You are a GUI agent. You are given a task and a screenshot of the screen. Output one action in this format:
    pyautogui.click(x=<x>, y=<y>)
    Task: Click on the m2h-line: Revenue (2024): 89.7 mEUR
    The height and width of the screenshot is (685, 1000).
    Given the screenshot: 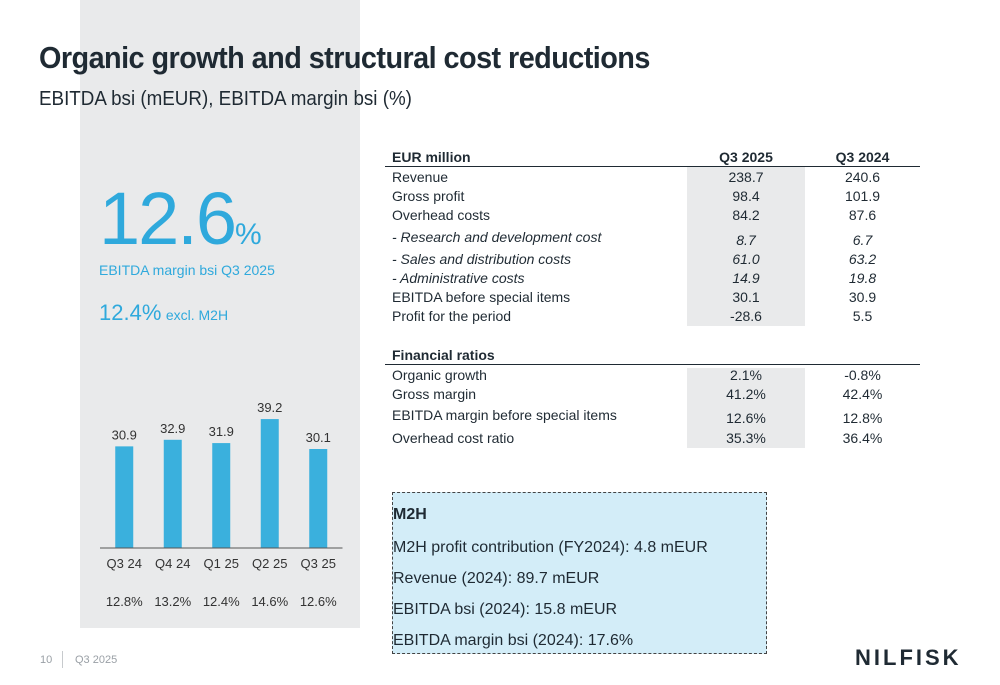 What is the action you would take?
    pyautogui.click(x=496, y=578)
    